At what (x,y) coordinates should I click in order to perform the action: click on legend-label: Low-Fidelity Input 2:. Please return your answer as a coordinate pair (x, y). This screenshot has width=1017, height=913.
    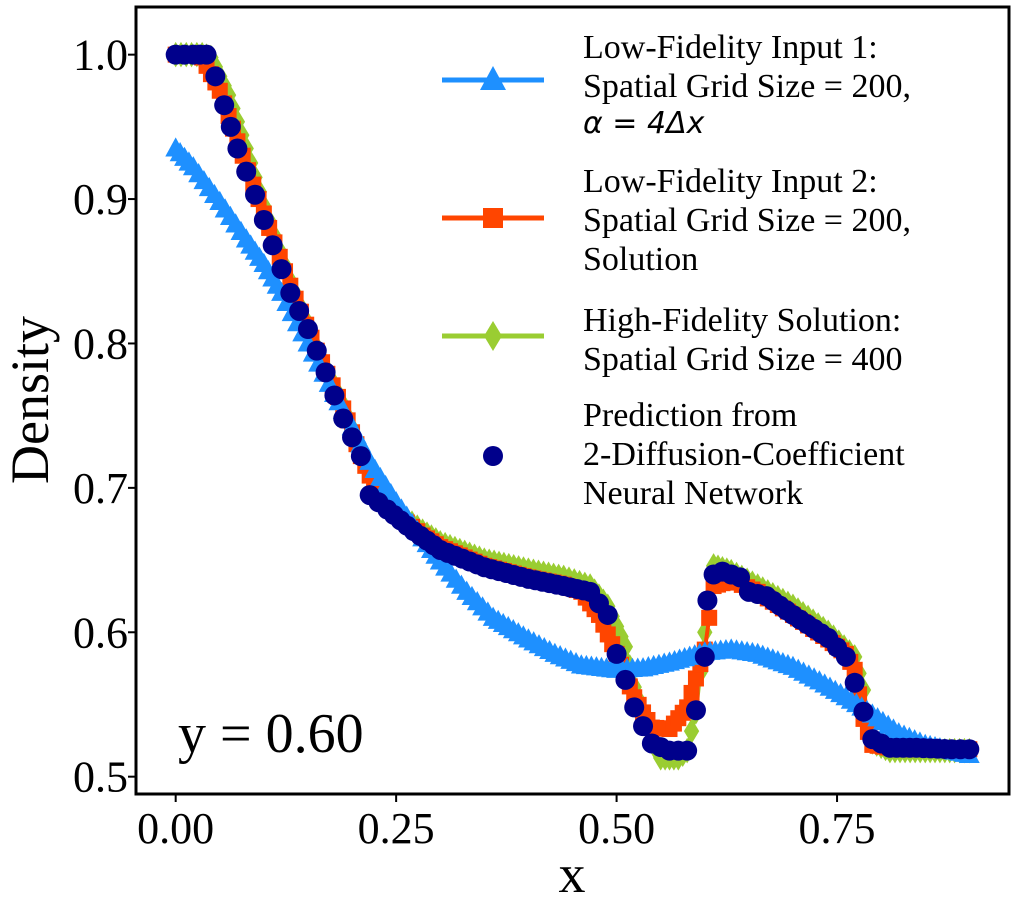
    Looking at the image, I should click on (730, 181).